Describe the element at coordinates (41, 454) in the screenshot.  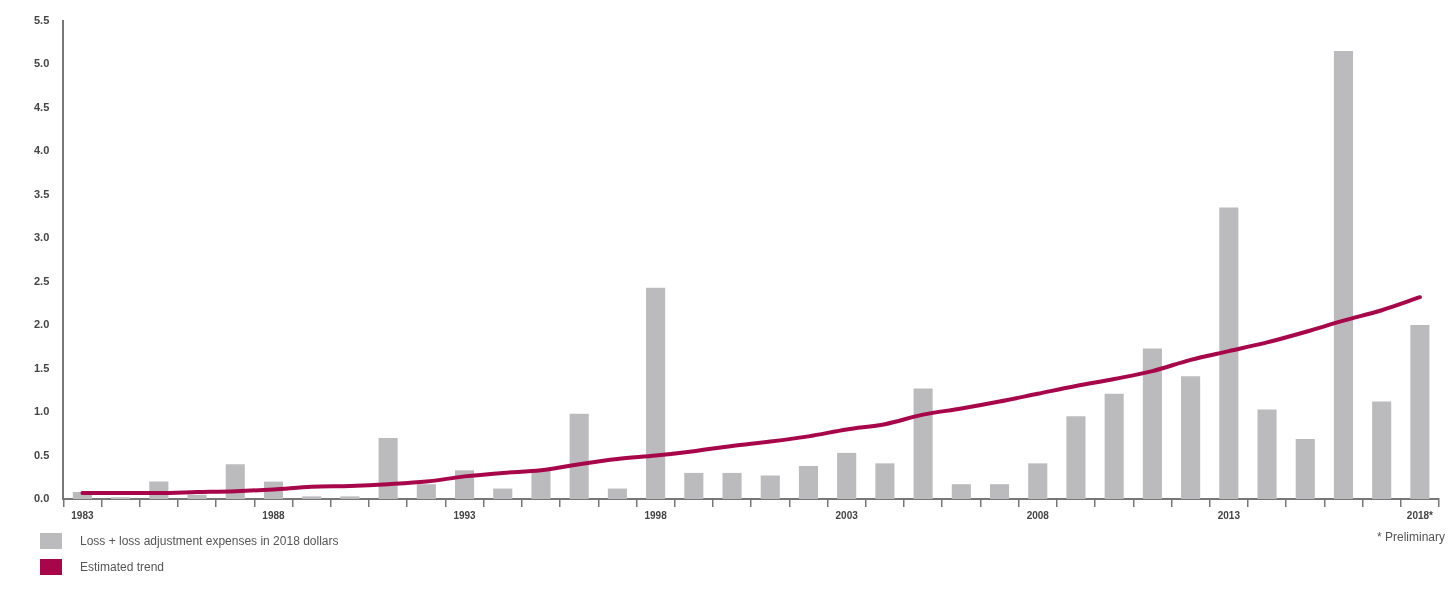
I see `y-tick-label: 0.5` at that location.